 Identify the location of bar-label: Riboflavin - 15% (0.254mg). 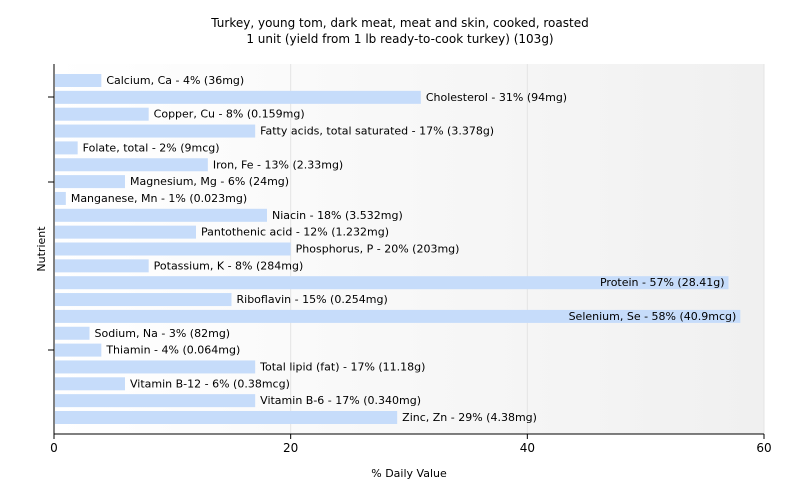
(312, 299).